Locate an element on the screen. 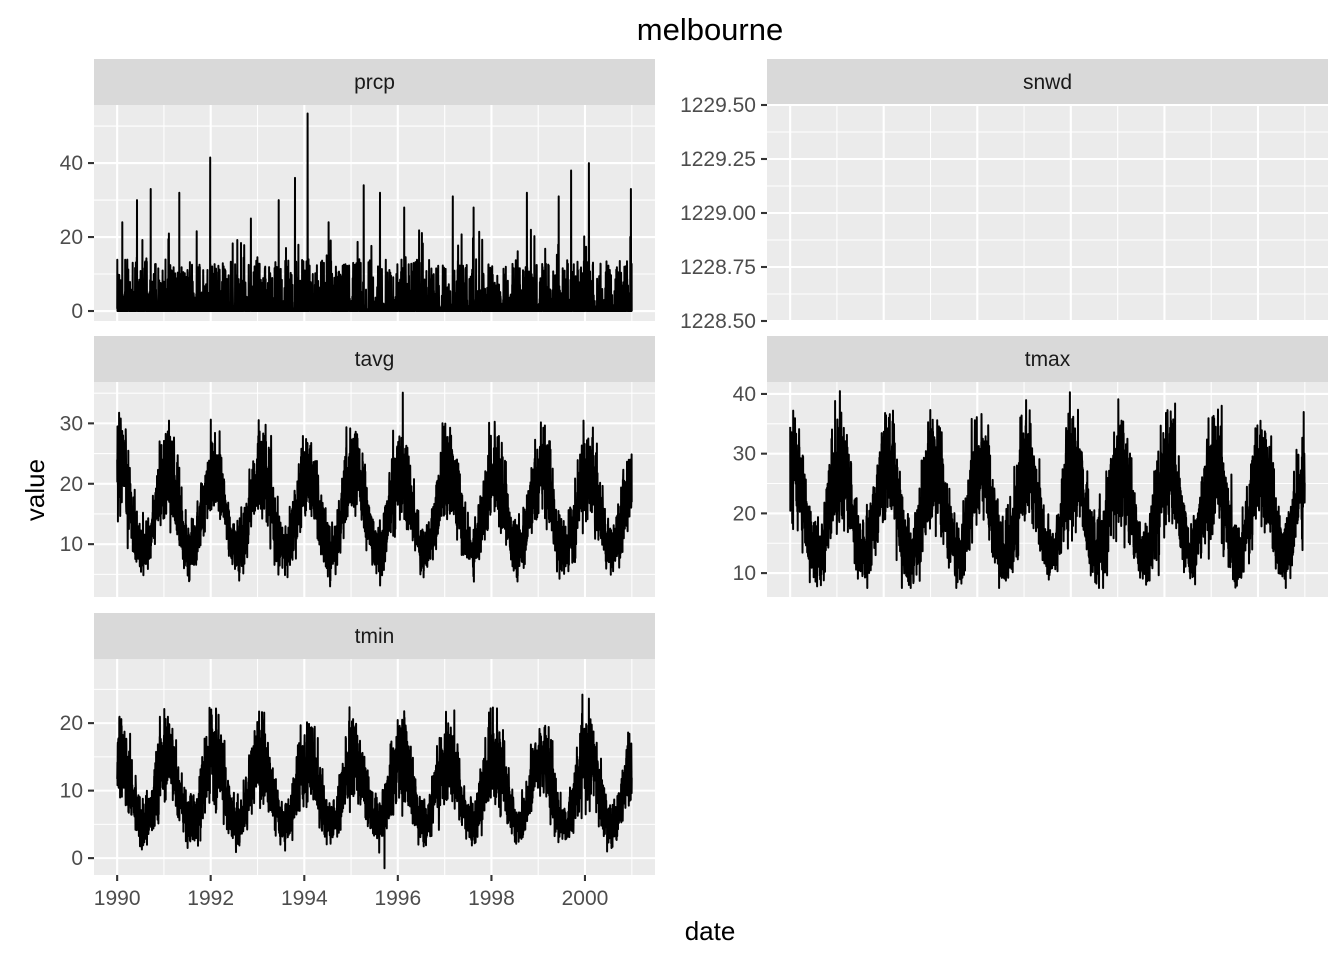 Image resolution: width=1344 pixels, height=960 pixels. x-axis-title: date is located at coordinates (710, 931).